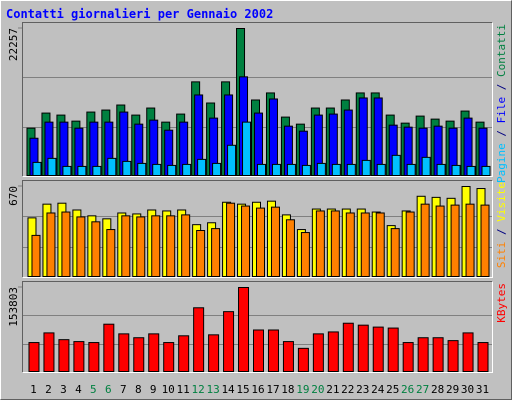 The height and width of the screenshot is (404, 512). I want to click on x-tick-label: 10, so click(168, 389).